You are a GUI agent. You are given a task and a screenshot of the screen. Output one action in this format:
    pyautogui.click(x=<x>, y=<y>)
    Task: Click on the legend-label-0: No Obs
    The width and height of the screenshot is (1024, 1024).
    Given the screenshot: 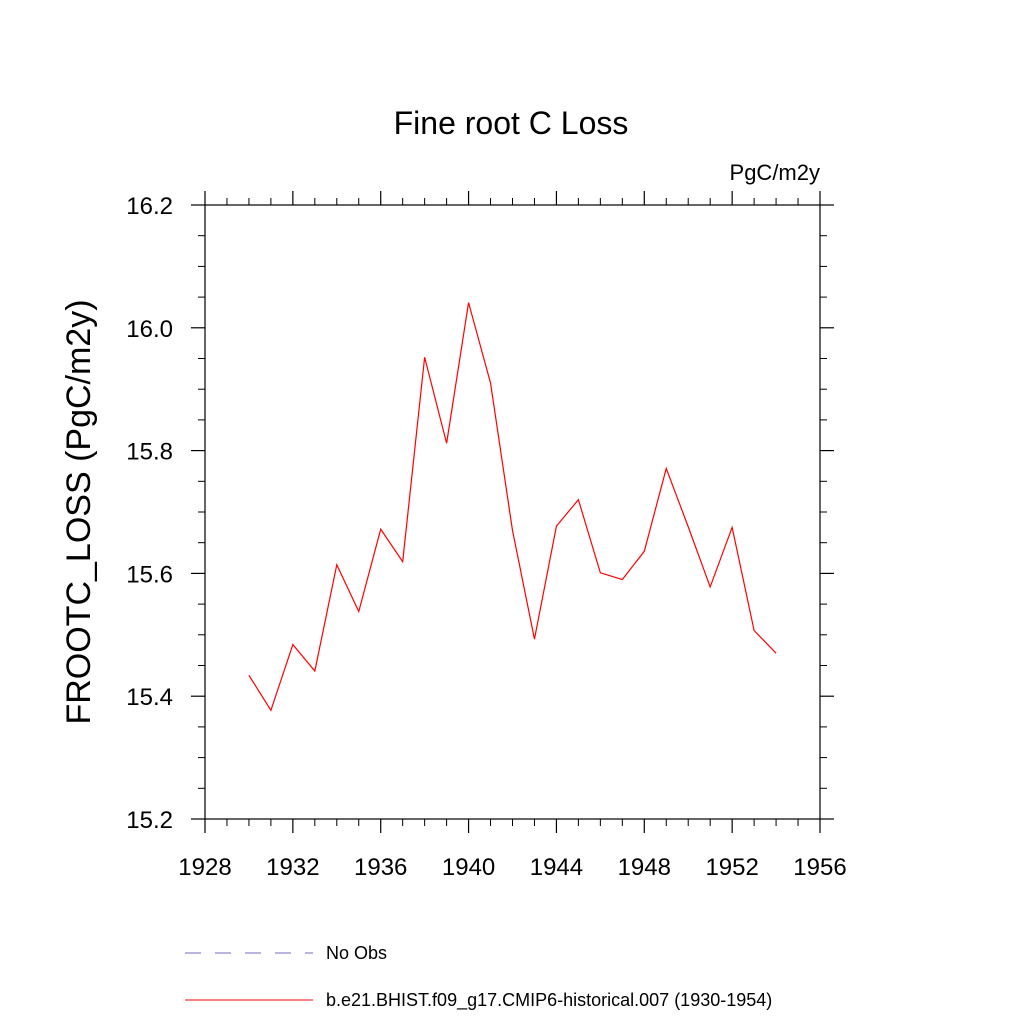 What is the action you would take?
    pyautogui.click(x=356, y=953)
    